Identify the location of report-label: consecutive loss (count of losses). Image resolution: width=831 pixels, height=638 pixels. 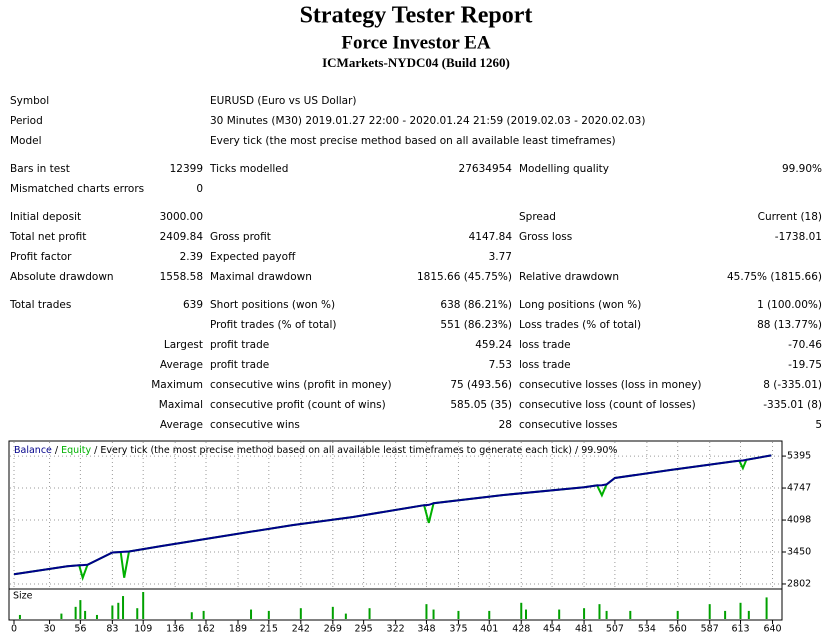
(607, 405).